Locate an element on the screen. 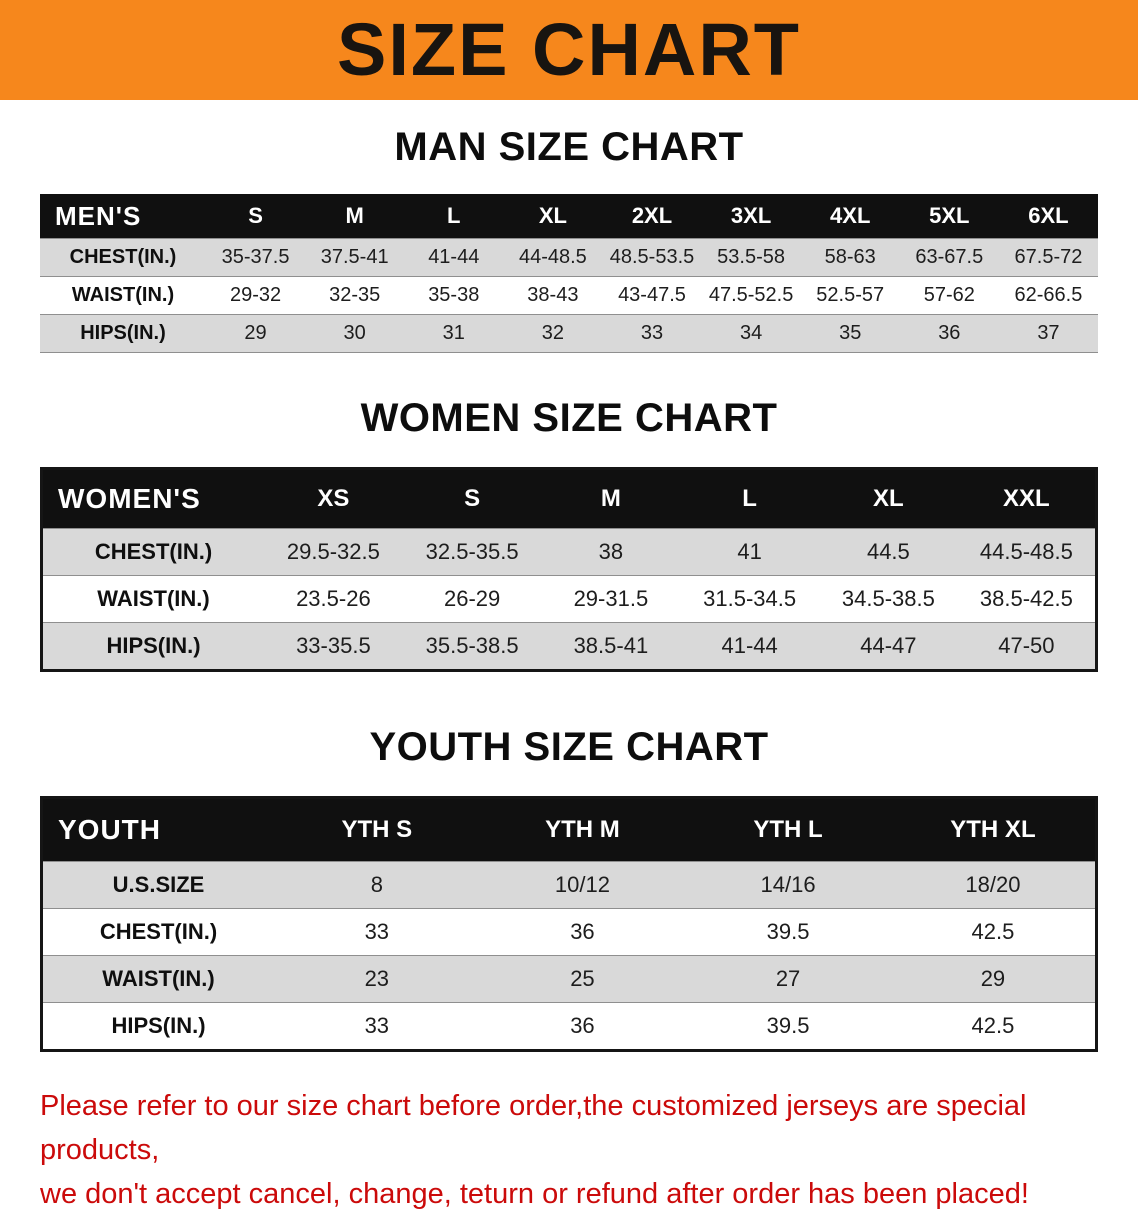 The image size is (1138, 1216). measurement-value: 18/20 is located at coordinates (993, 885).